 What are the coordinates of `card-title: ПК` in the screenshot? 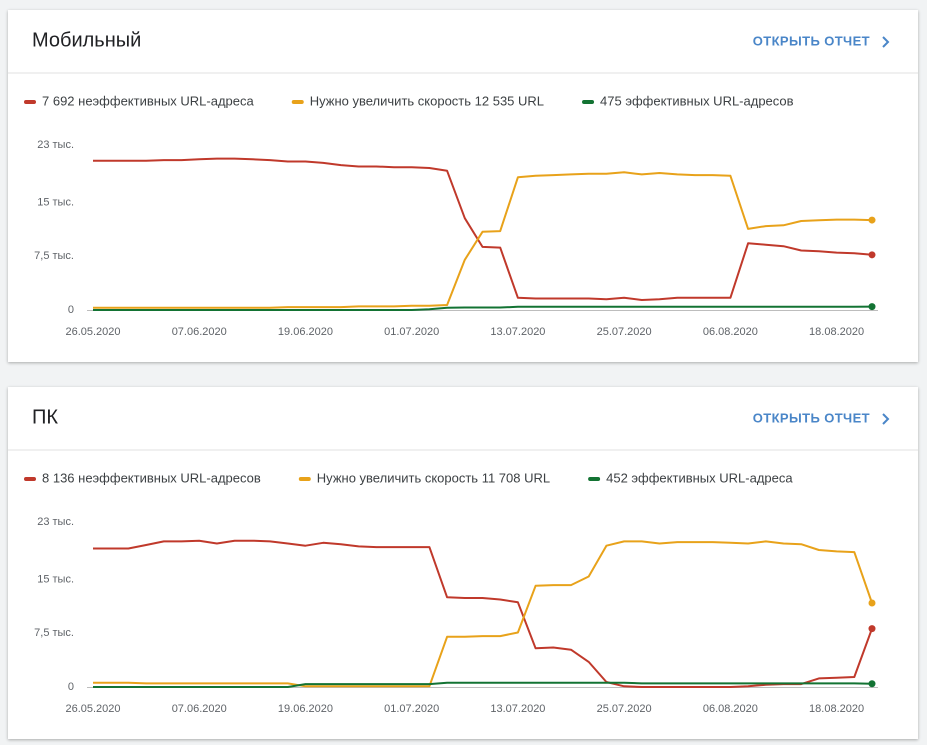 It's located at (45, 417).